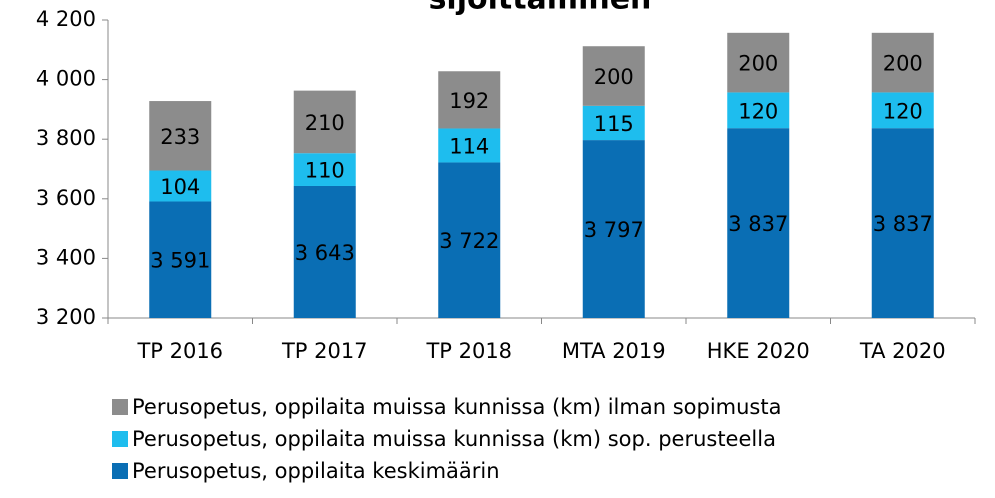 The height and width of the screenshot is (498, 995). I want to click on data-label: 210, so click(325, 123).